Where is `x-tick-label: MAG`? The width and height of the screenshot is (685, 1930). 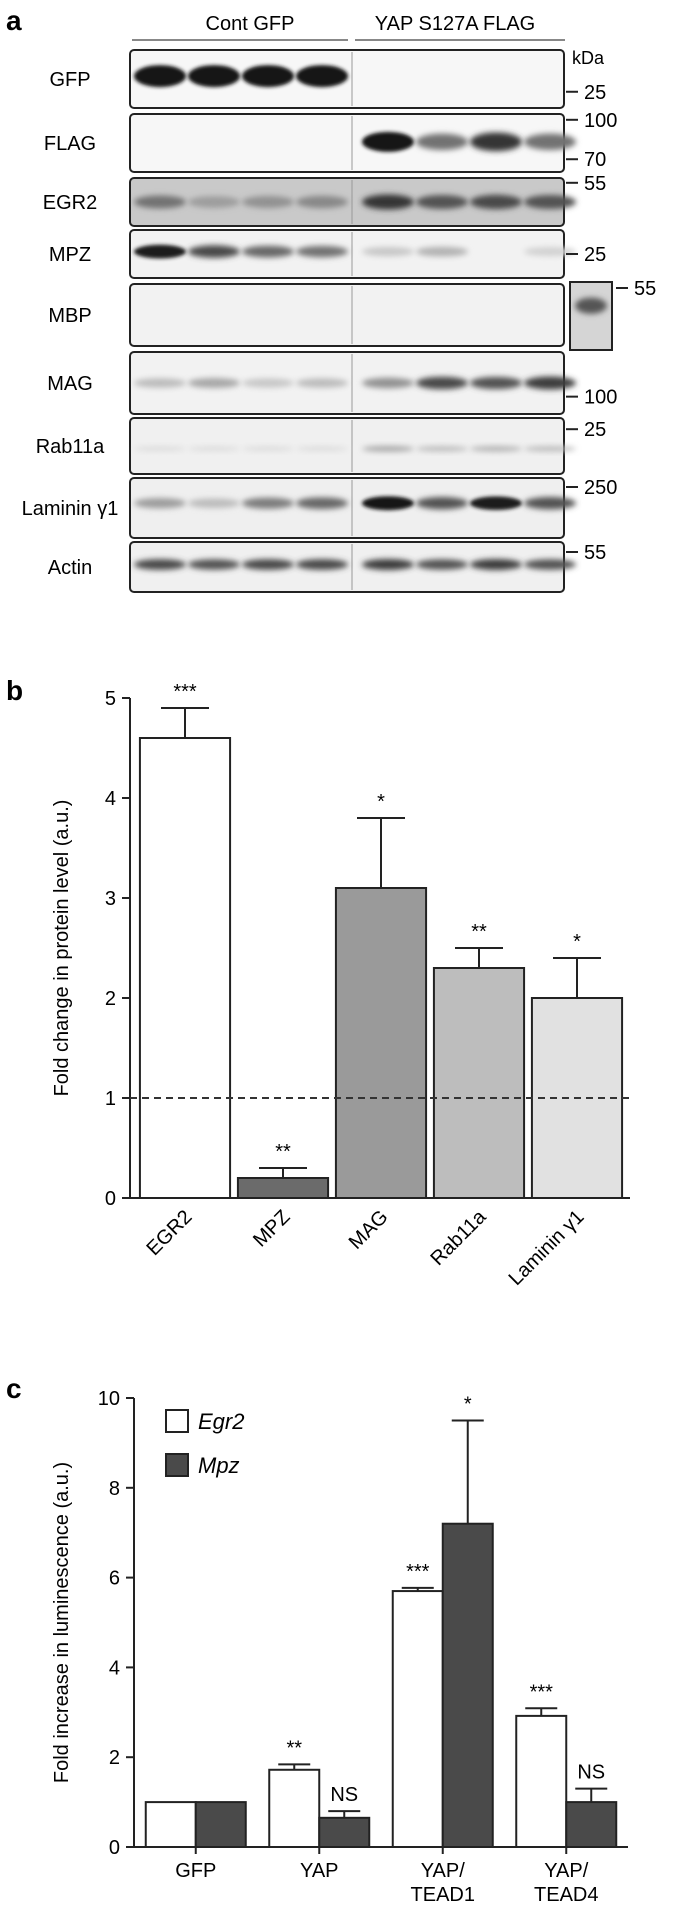 x-tick-label: MAG is located at coordinates (369, 1230).